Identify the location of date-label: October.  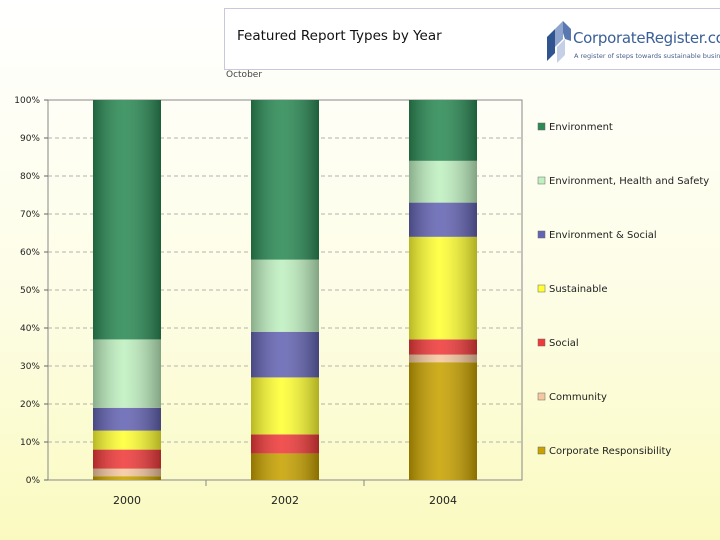
(244, 75).